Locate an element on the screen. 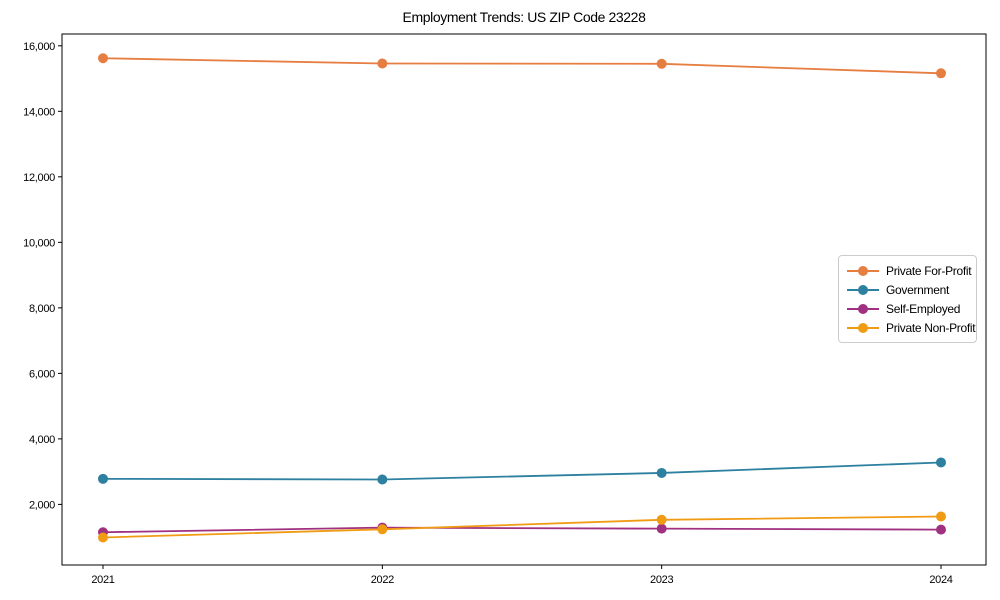 The image size is (1000, 600). series-line-self-employed is located at coordinates (522, 530).